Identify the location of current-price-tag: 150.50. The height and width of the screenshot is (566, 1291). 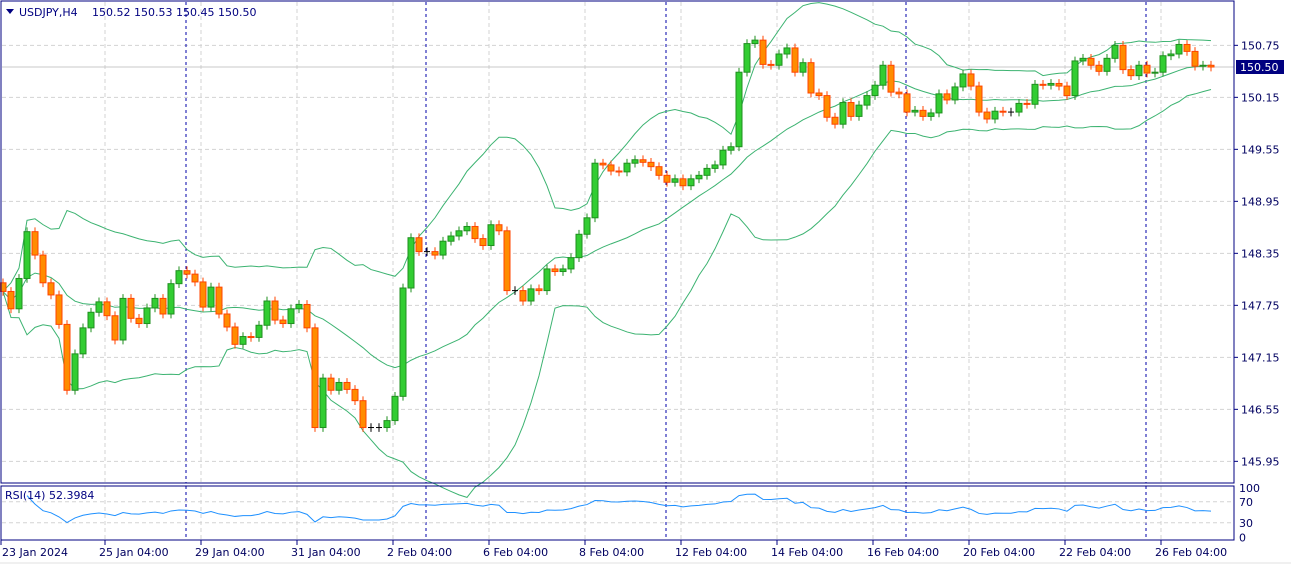
(1260, 67).